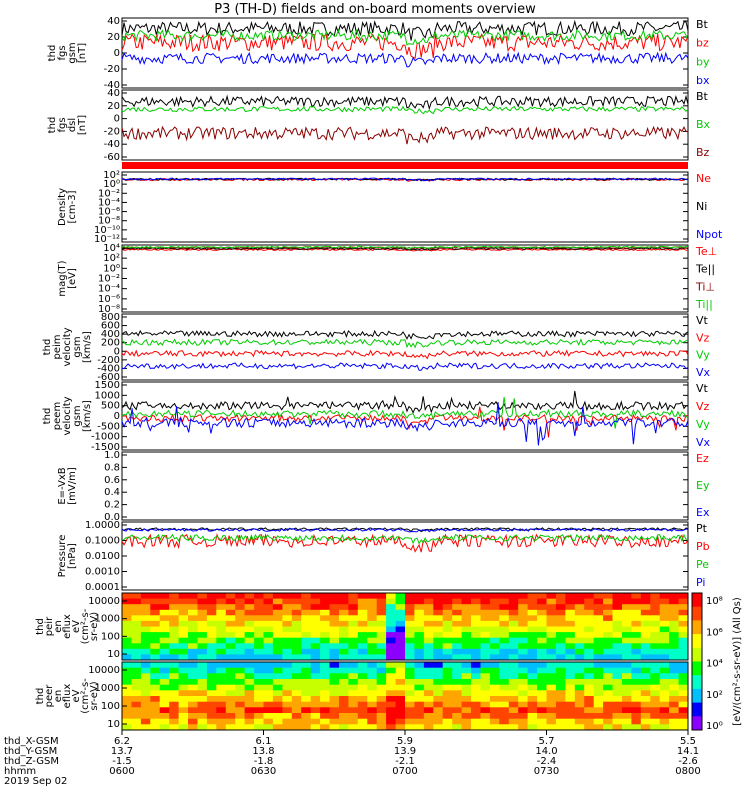  I want to click on ytick-label: 0.4, so click(112, 492).